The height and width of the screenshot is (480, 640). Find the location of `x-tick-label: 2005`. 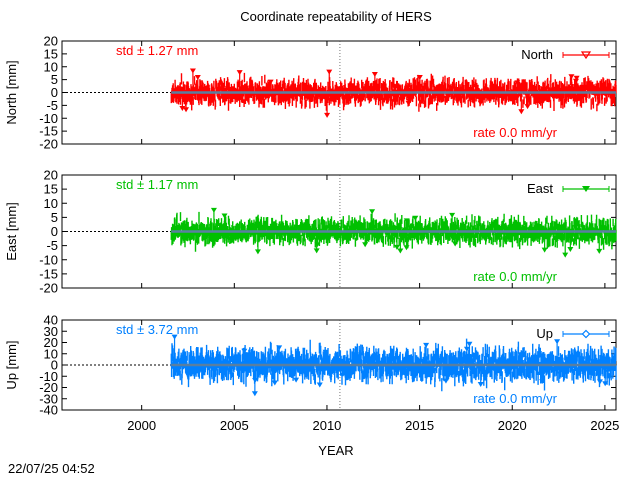

x-tick-label: 2005 is located at coordinates (234, 425).